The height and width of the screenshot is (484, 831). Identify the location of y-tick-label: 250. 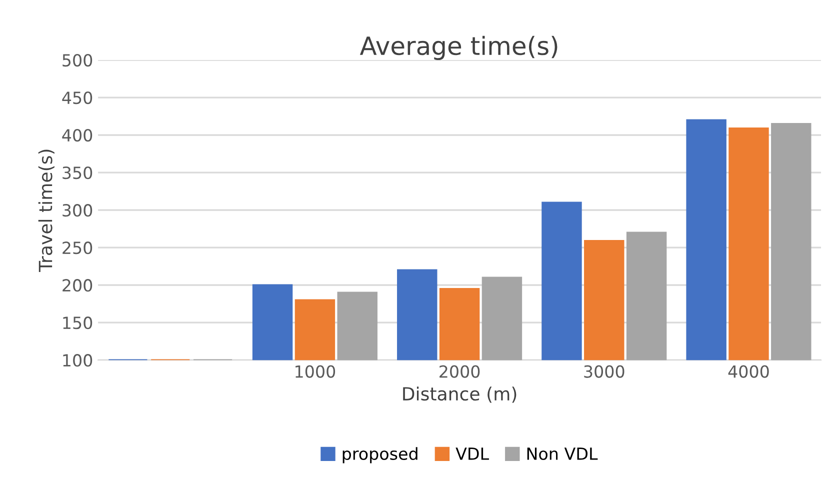
(77, 248).